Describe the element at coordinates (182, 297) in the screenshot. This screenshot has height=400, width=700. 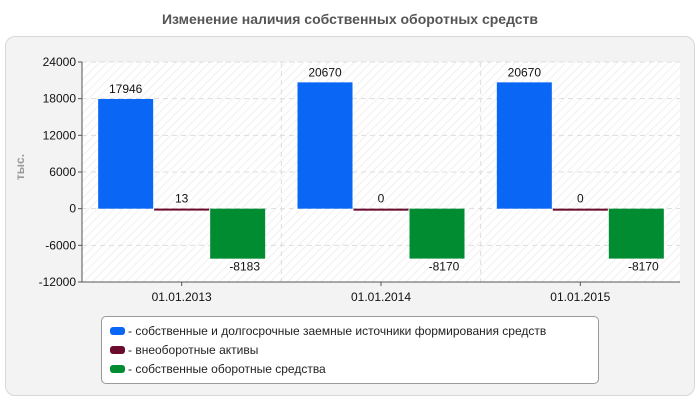
I see `x-tick-label: 01.01.2013` at that location.